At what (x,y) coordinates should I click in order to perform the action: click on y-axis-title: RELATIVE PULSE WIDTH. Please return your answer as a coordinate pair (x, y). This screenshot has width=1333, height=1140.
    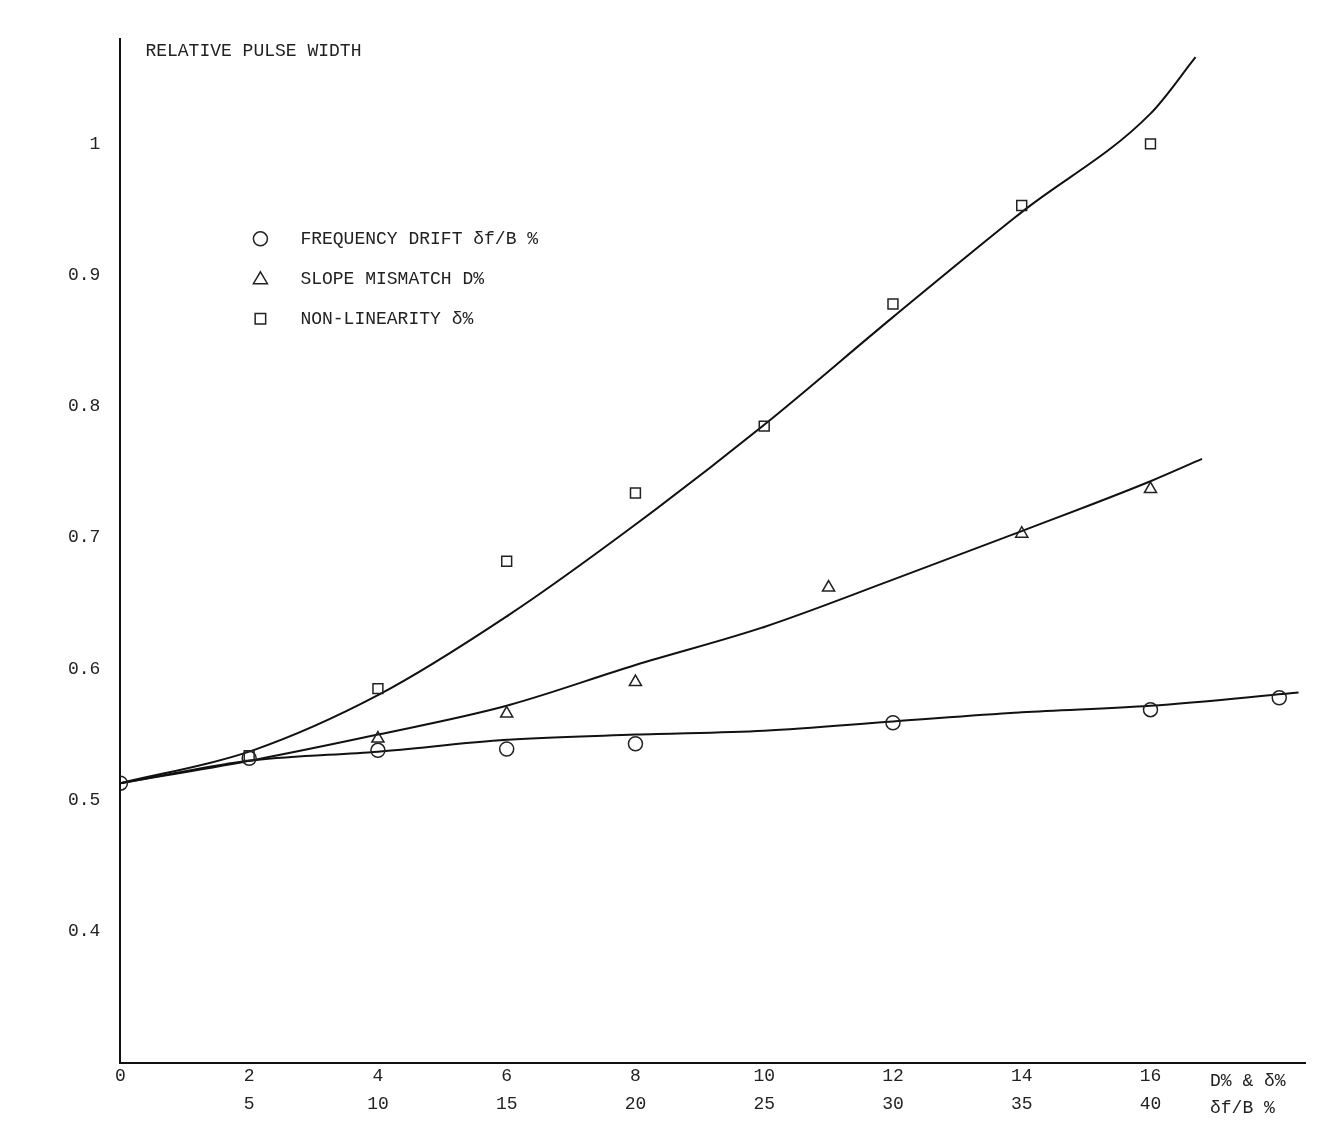
    Looking at the image, I should click on (253, 50).